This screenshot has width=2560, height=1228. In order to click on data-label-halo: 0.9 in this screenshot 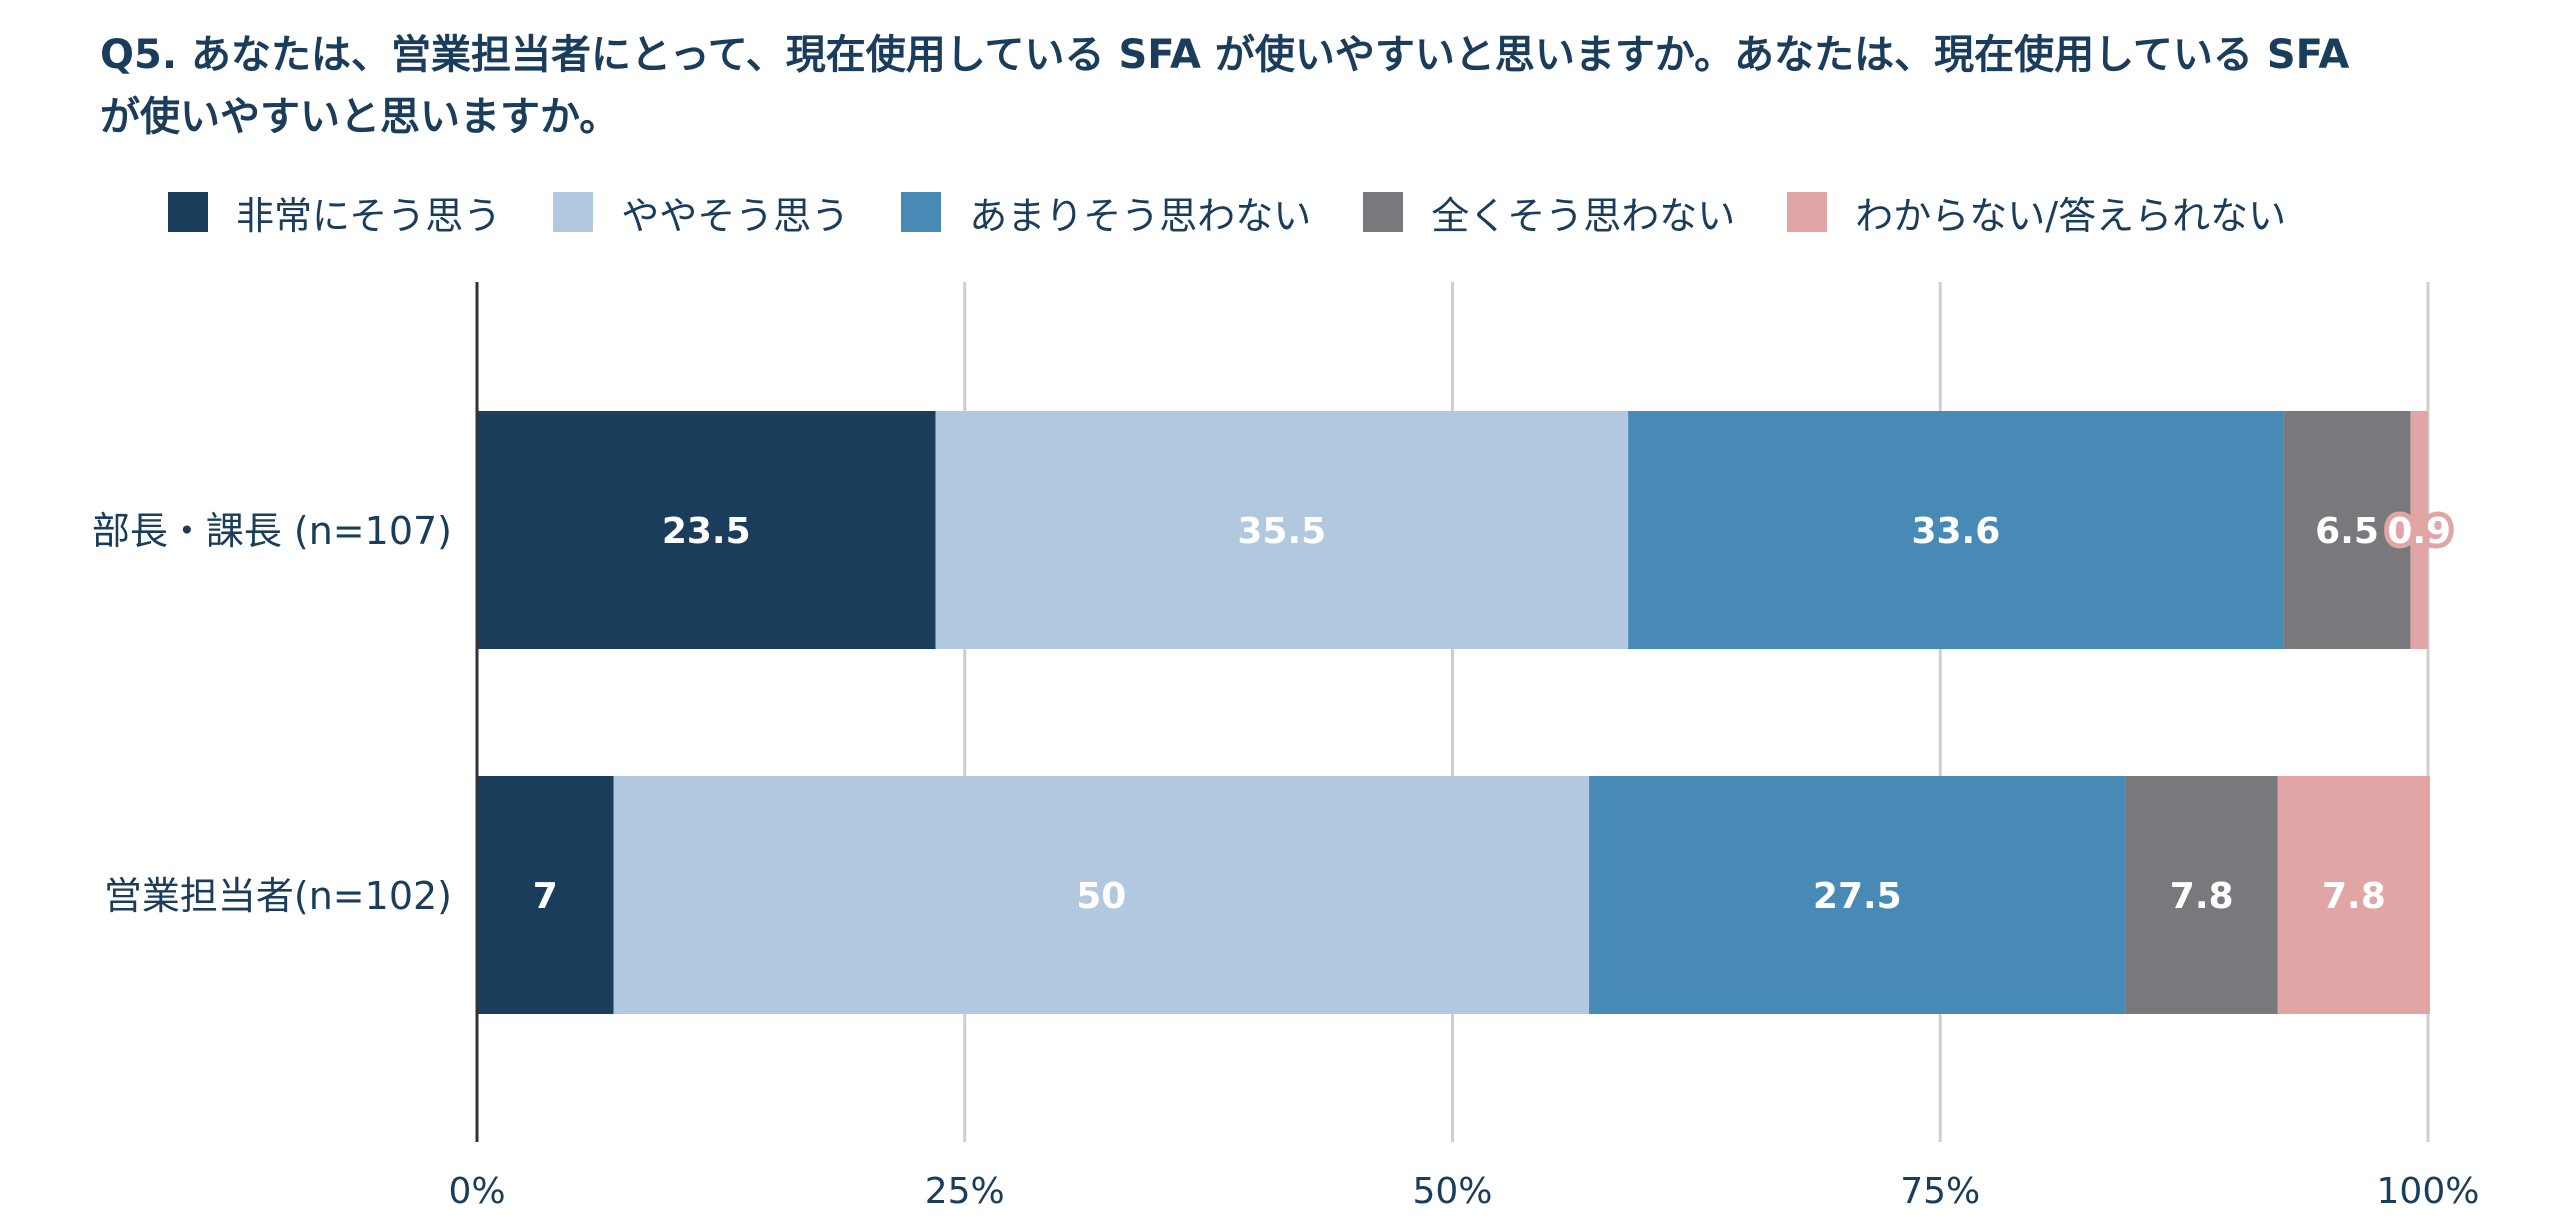, I will do `click(2419, 531)`.